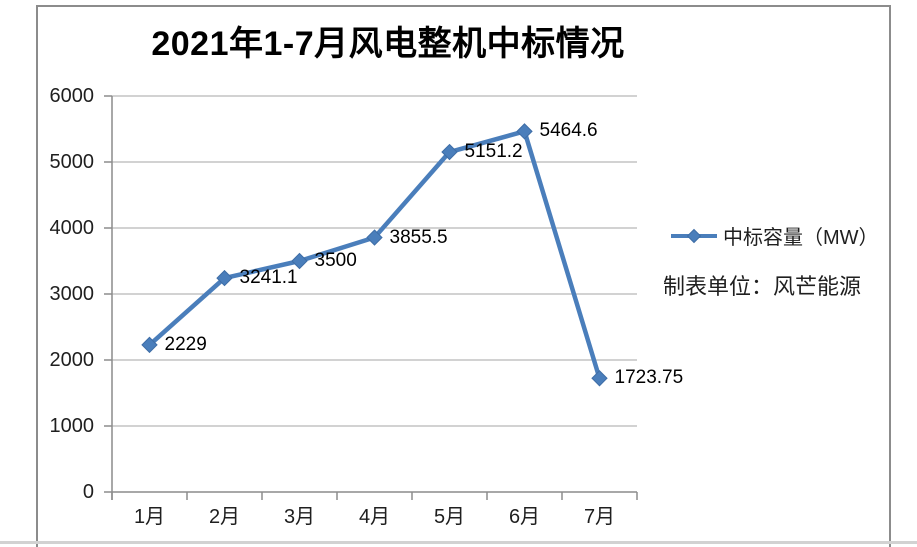  Describe the element at coordinates (88, 492) in the screenshot. I see `y-axis-tick-label: 0` at that location.